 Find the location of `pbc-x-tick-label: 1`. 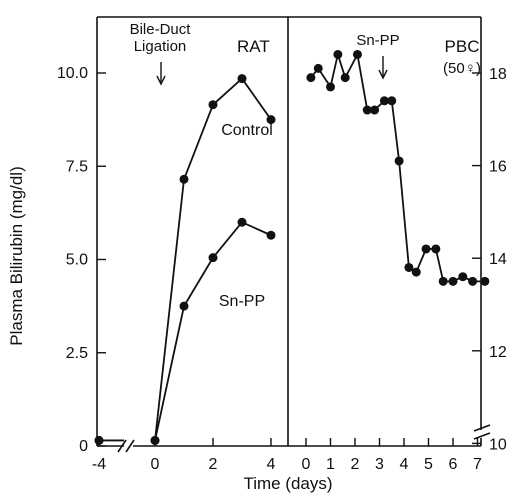

pbc-x-tick-label: 1 is located at coordinates (330, 464).